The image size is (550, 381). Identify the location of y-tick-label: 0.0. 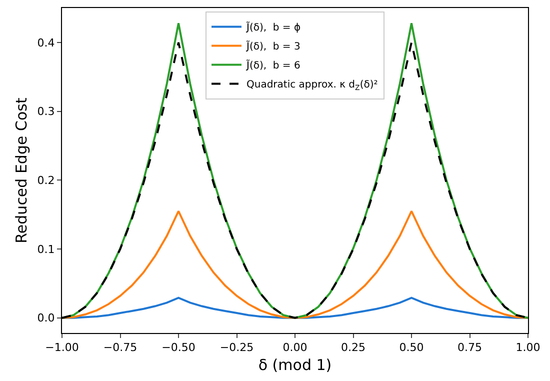
(46, 318).